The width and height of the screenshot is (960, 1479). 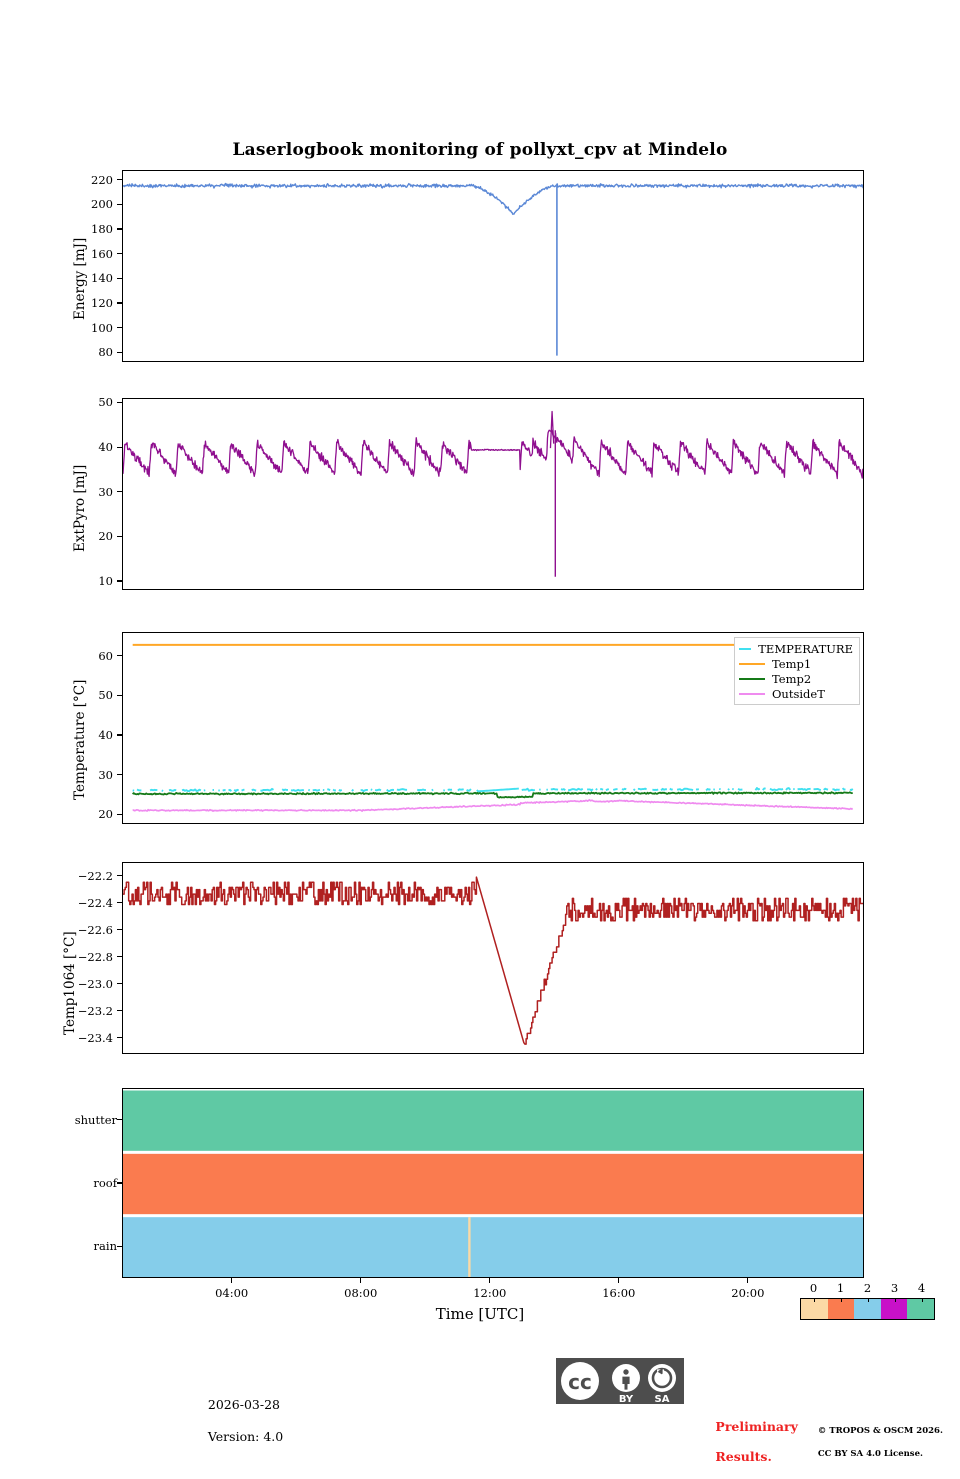 I want to click on status-row-label-roof: roof, so click(x=105, y=1183).